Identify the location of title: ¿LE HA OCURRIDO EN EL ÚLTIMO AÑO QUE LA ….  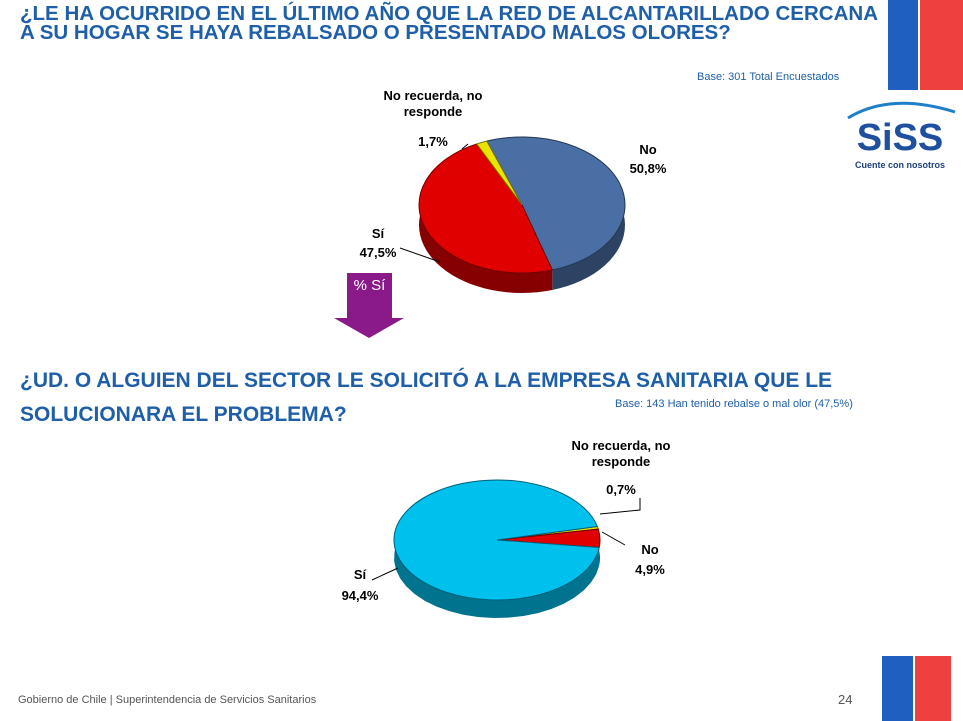
(449, 23).